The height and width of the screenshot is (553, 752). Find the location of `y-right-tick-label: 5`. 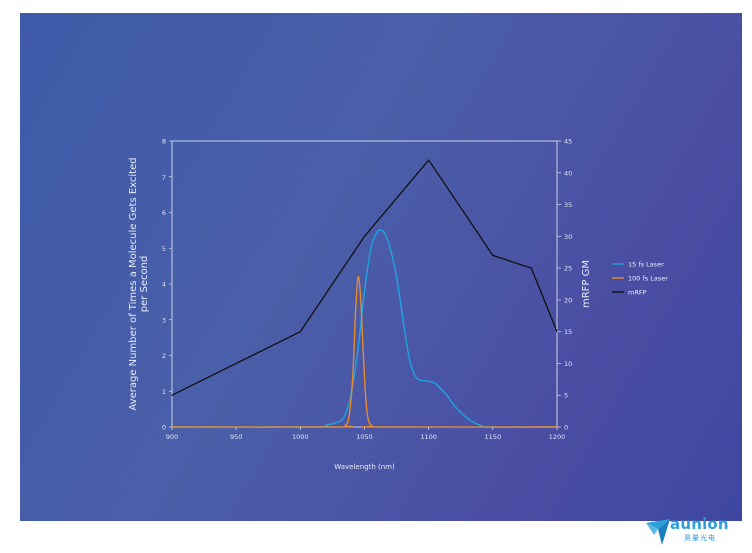

y-right-tick-label: 5 is located at coordinates (566, 396).